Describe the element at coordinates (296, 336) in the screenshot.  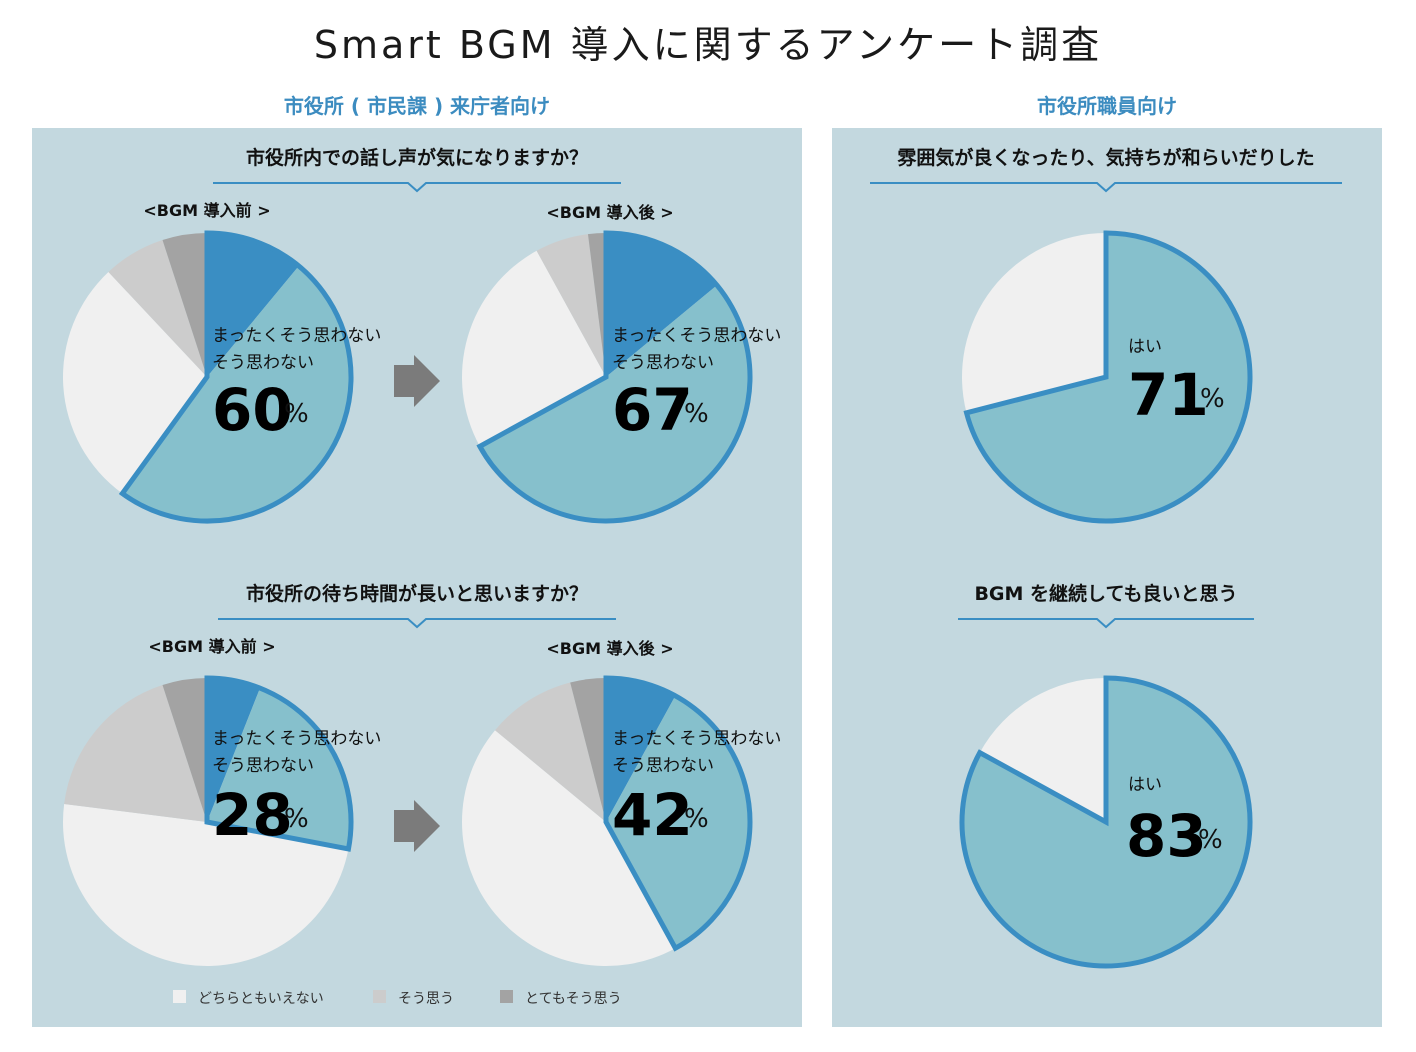
I see `pie-0-label-0: まったくそう思わない` at that location.